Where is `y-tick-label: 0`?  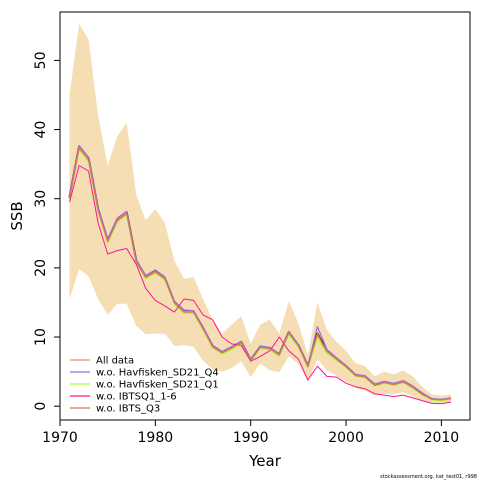 y-tick-label: 0 is located at coordinates (41, 406).